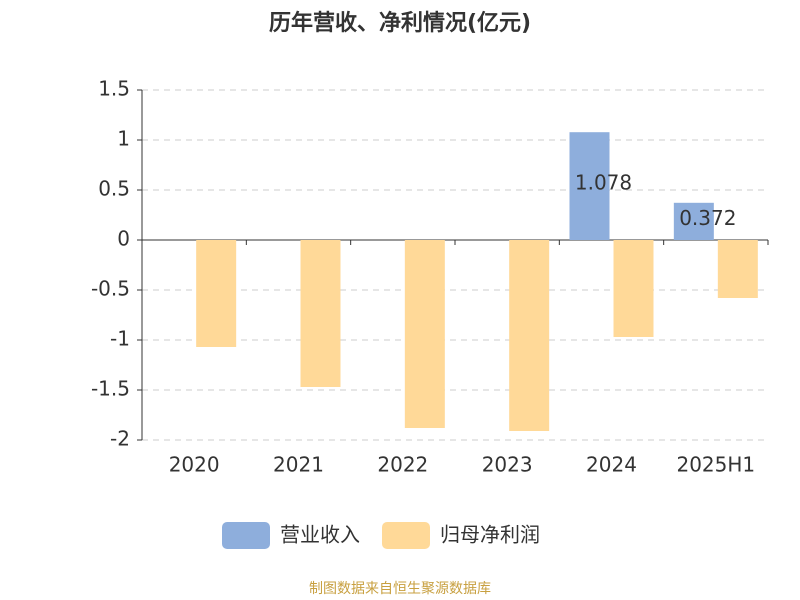 The width and height of the screenshot is (800, 600). What do you see at coordinates (110, 389) in the screenshot?
I see `y-tick-label: -1.5` at bounding box center [110, 389].